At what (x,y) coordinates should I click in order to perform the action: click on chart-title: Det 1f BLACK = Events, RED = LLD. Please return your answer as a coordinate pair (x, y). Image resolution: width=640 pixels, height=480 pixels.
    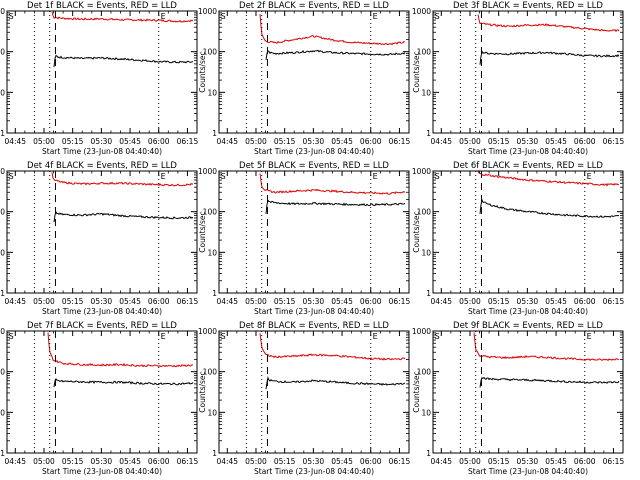
    Looking at the image, I should click on (102, 6).